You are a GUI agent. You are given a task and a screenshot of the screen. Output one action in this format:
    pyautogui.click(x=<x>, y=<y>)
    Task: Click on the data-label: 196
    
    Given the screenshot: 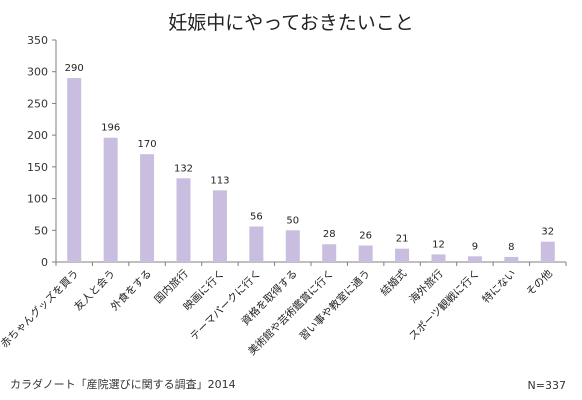 What is the action you would take?
    pyautogui.click(x=110, y=128)
    